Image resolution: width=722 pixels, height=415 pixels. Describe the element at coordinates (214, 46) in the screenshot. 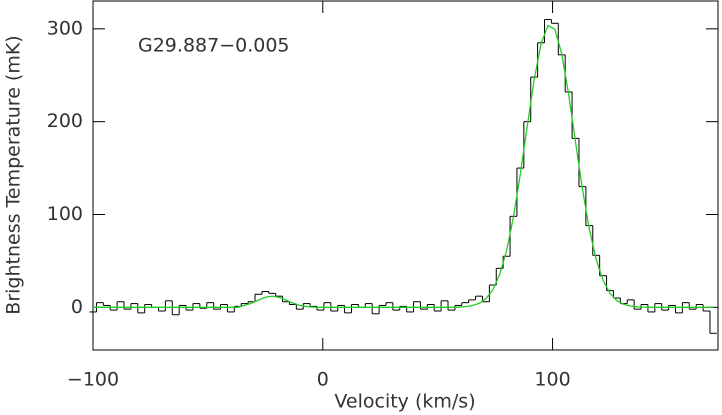

I see `annotation: G29.887−0.005` at that location.